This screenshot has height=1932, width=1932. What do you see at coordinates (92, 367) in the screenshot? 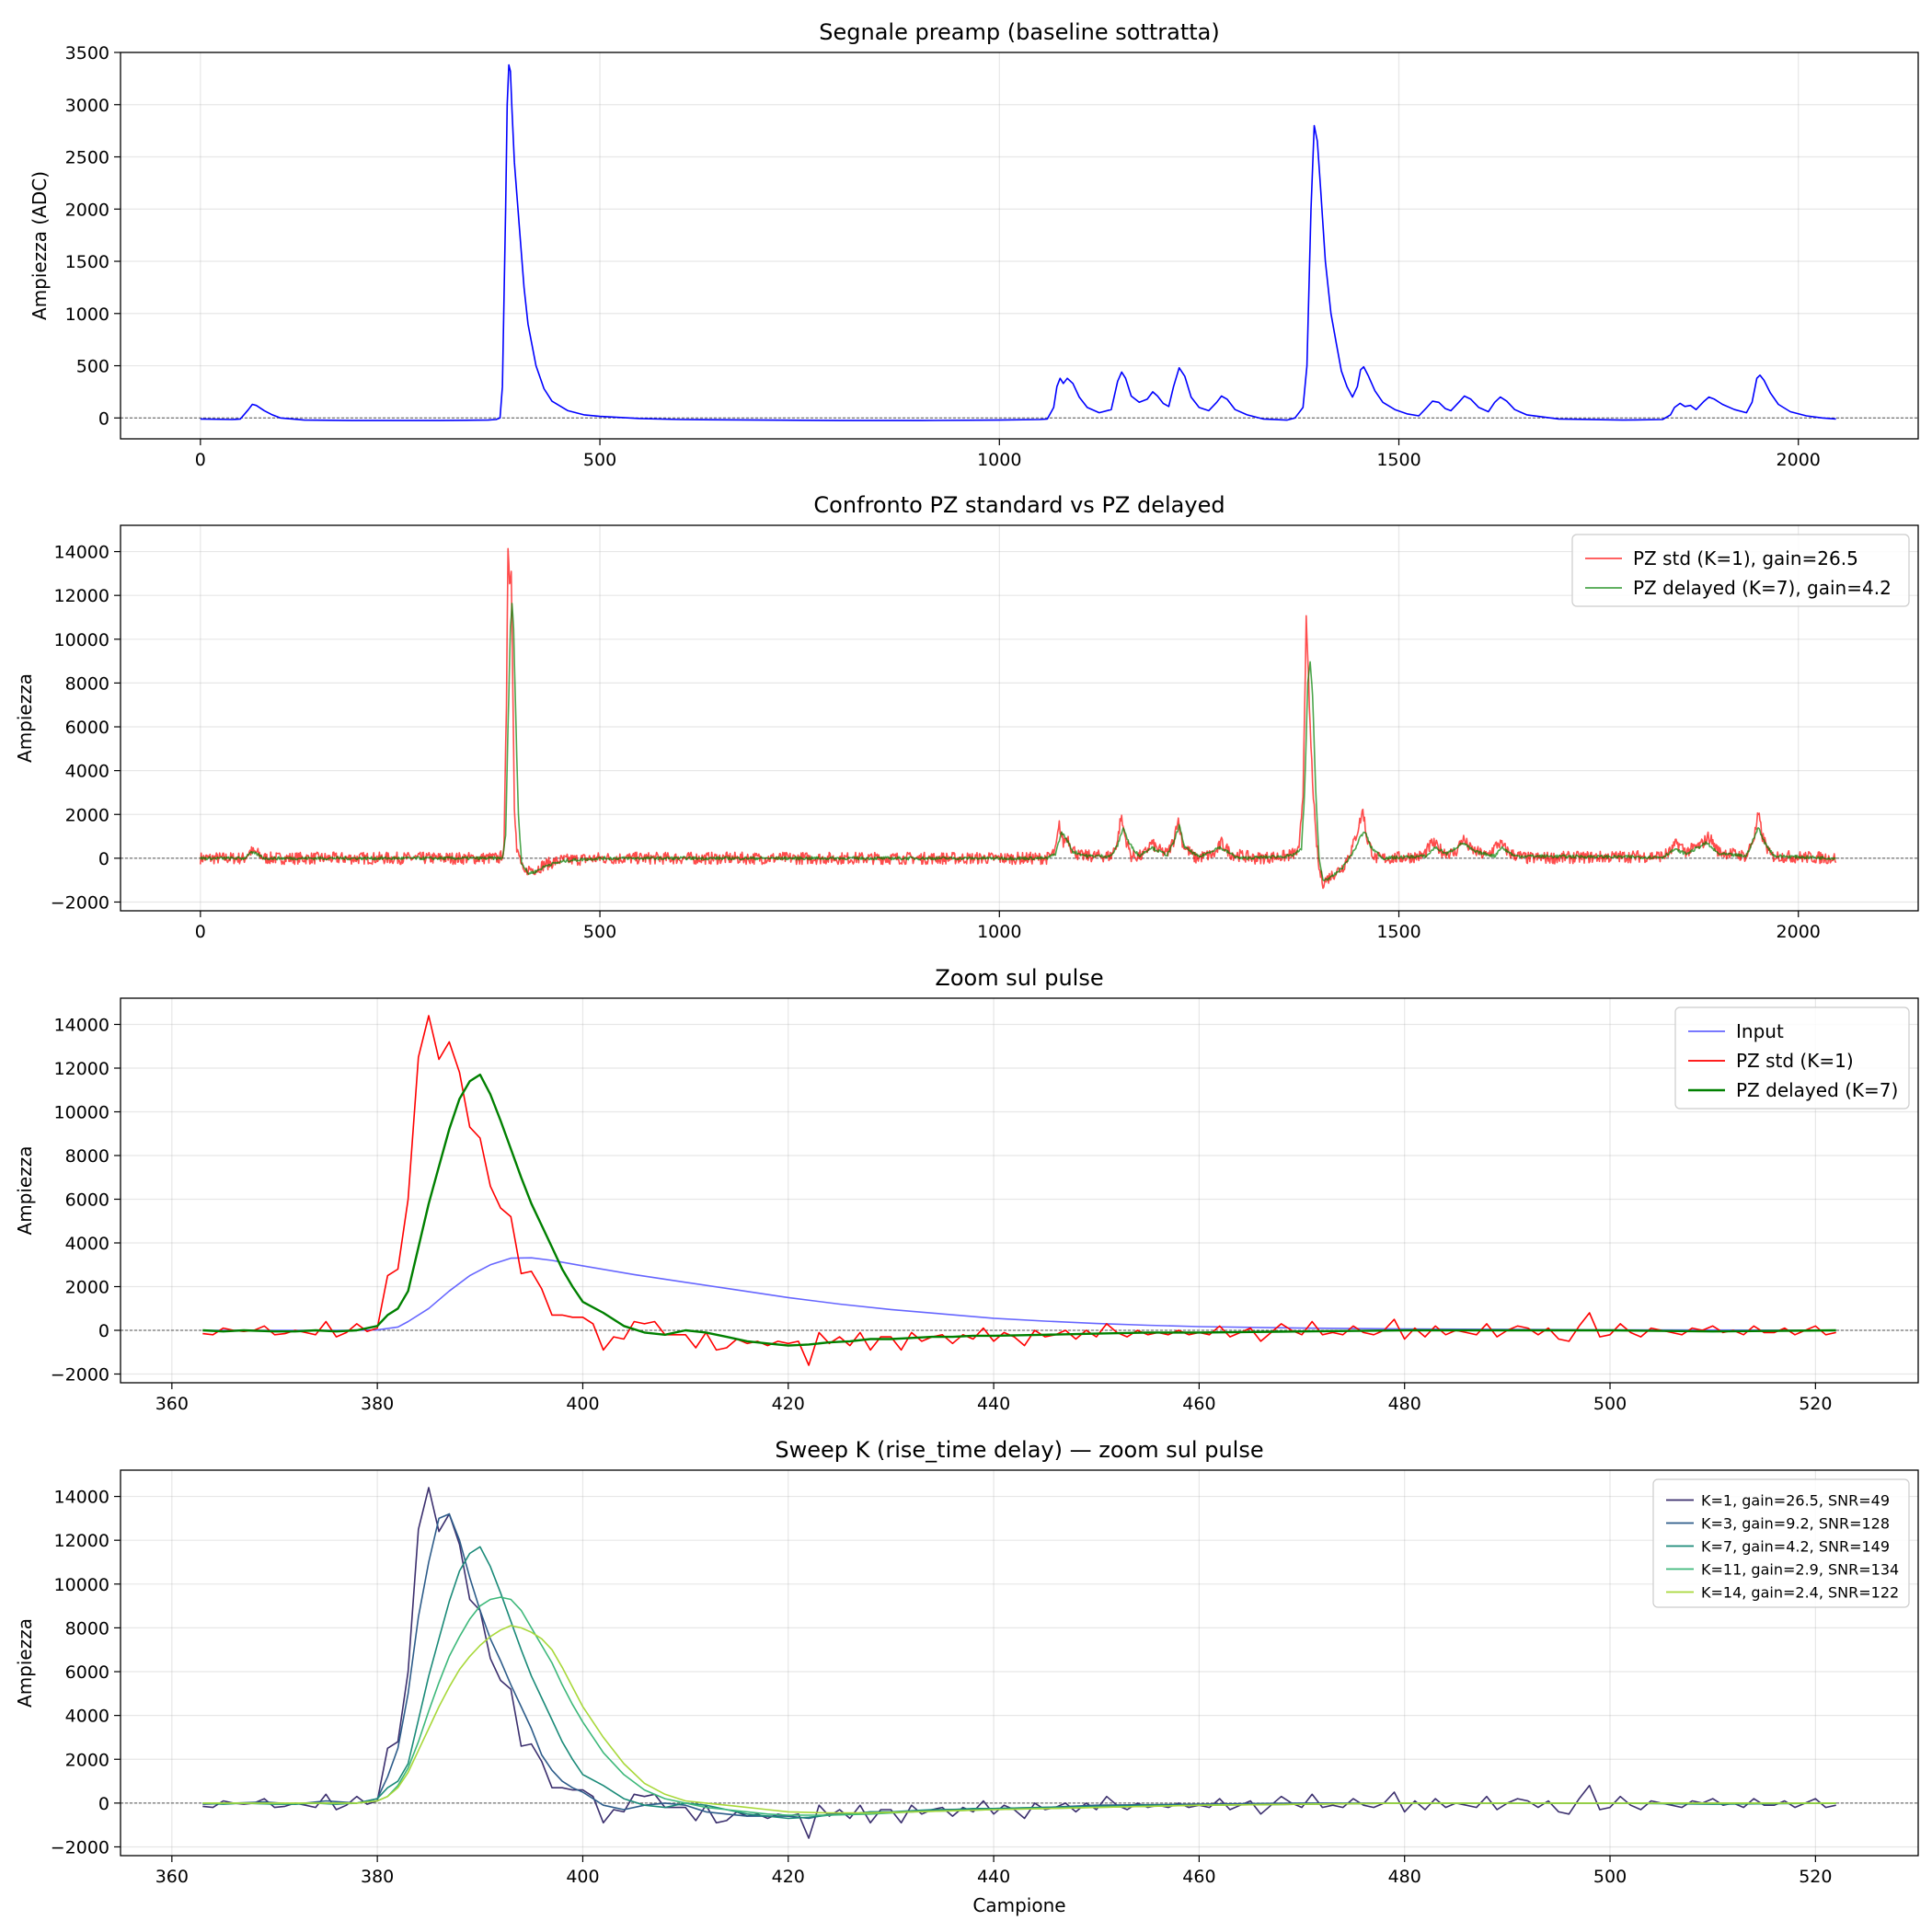
I see `y-tick-label: 500` at bounding box center [92, 367].